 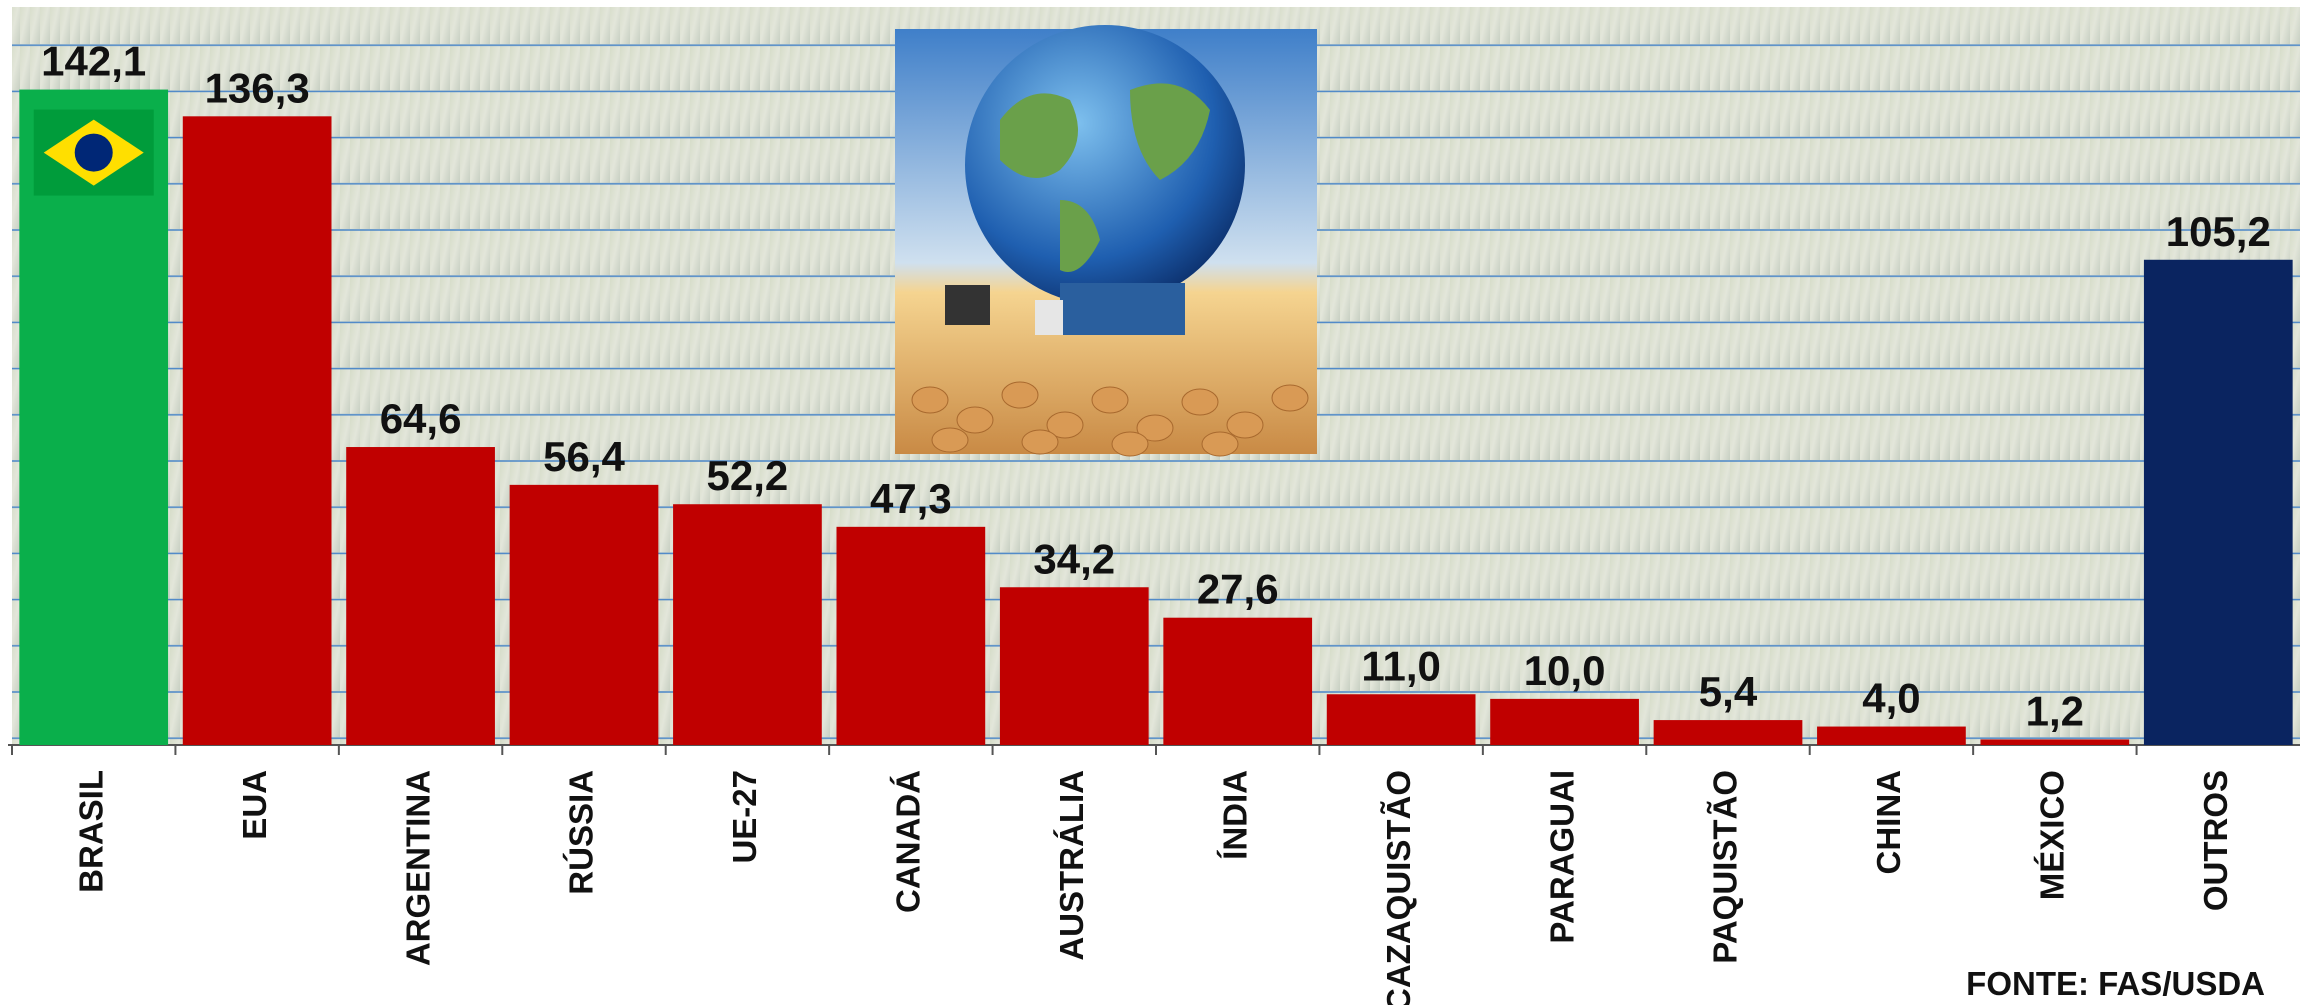 What do you see at coordinates (1234, 815) in the screenshot?
I see `x-tick-label: ÍNDIA` at bounding box center [1234, 815].